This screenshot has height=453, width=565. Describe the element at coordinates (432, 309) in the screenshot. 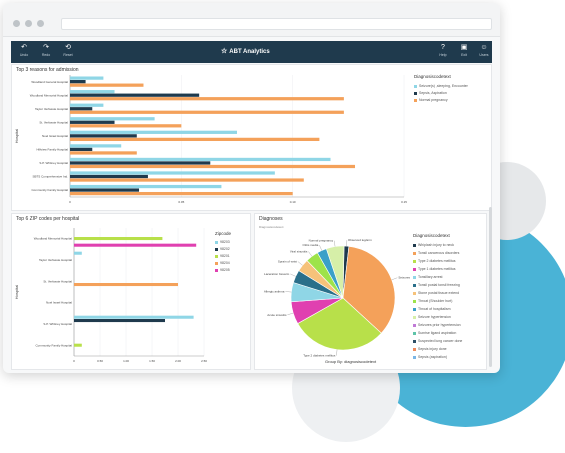

I see `legend-item-throat-of-hospitalism: Throat of hospitalism` at that location.